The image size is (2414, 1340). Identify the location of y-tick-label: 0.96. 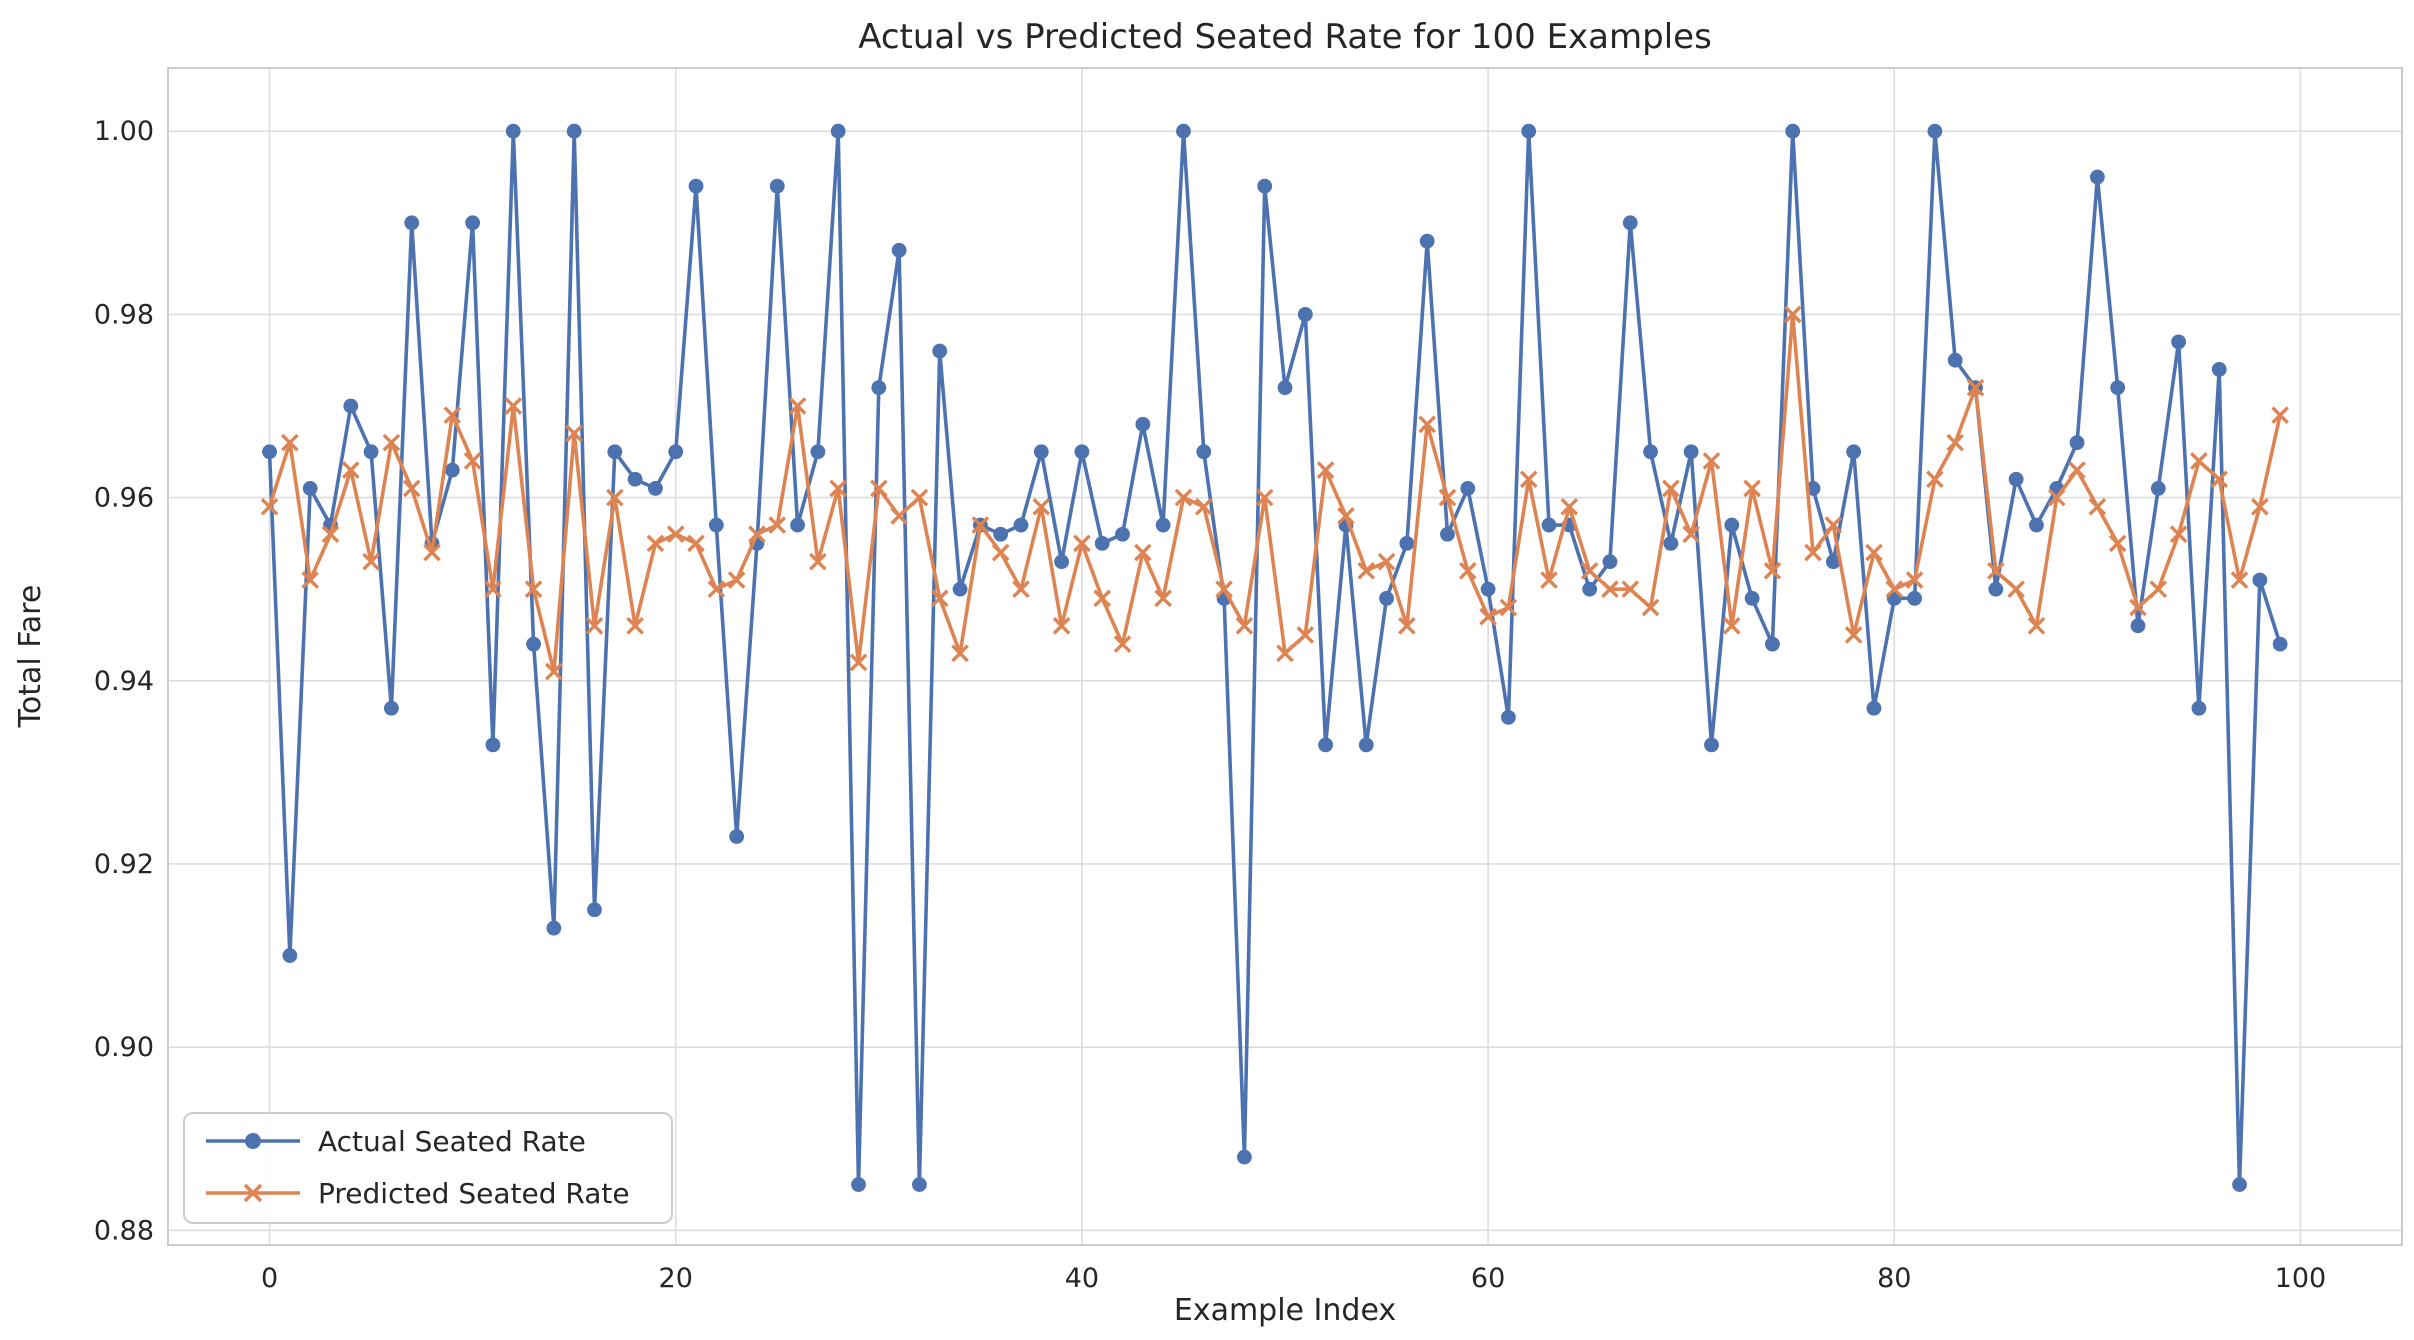
(124, 498).